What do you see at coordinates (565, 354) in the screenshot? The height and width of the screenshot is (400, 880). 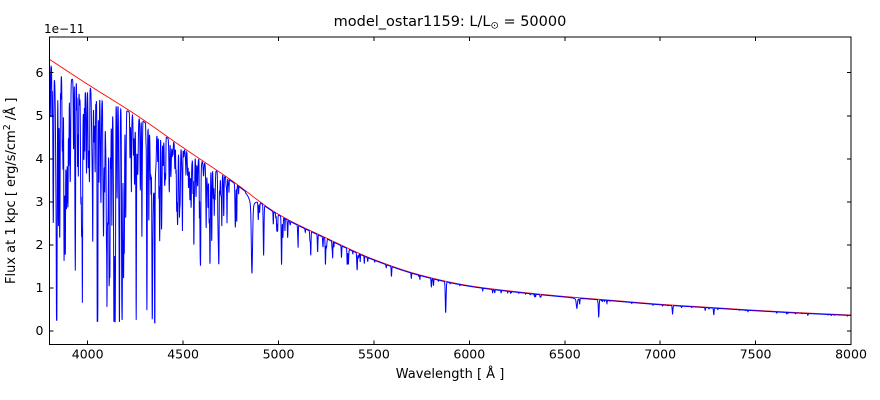 I see `x-tick-label: 6500` at bounding box center [565, 354].